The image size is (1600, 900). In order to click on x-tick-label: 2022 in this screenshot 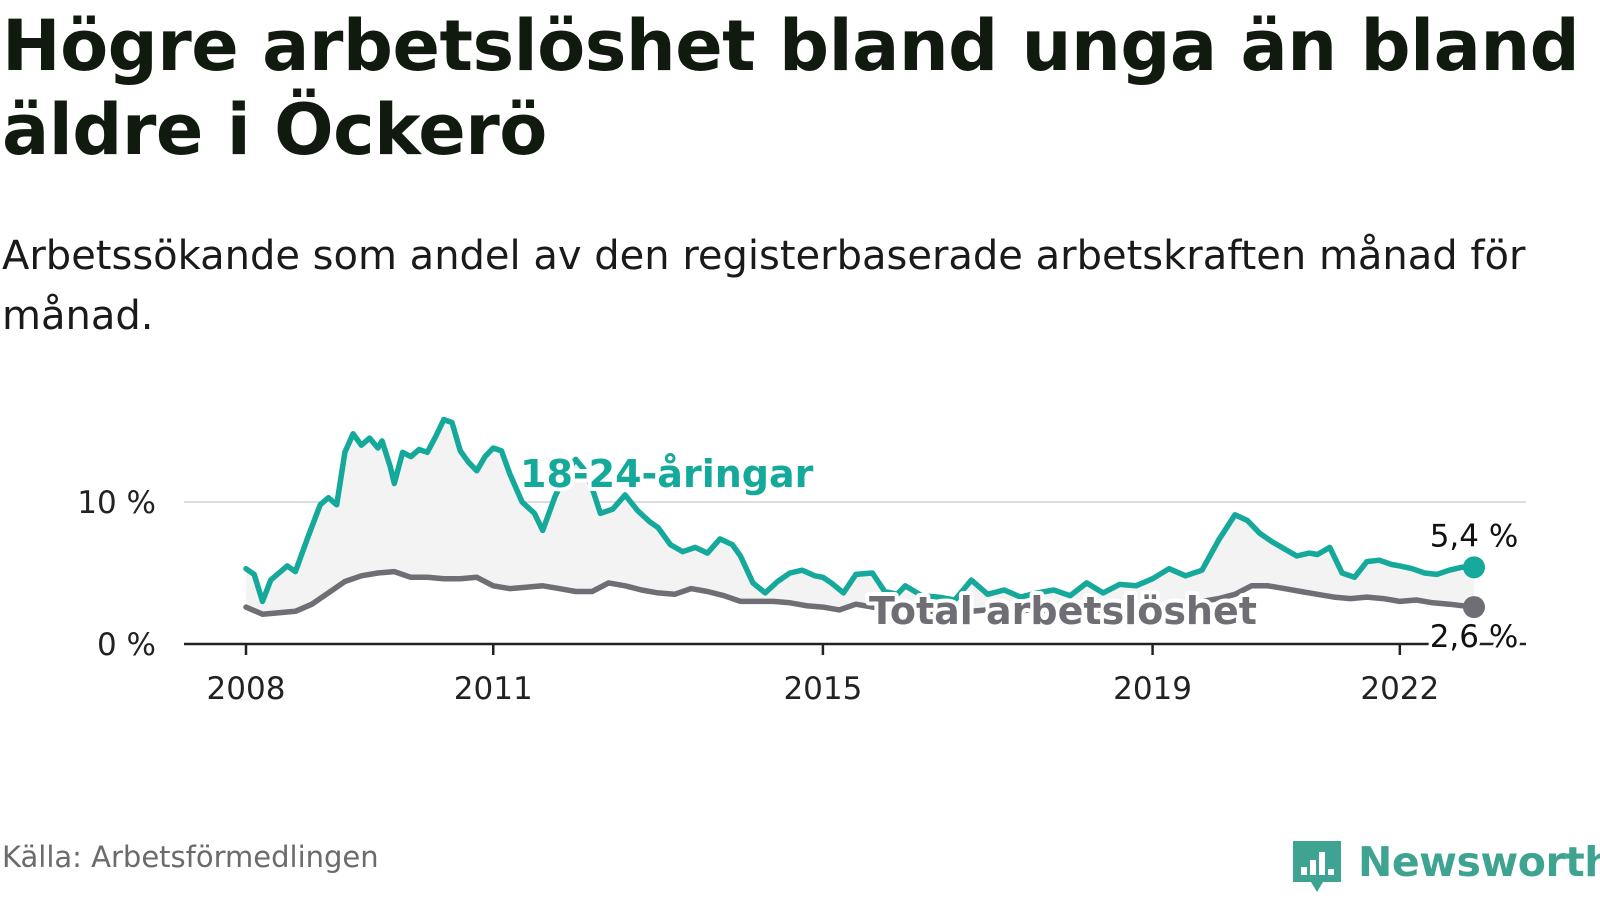, I will do `click(1399, 689)`.